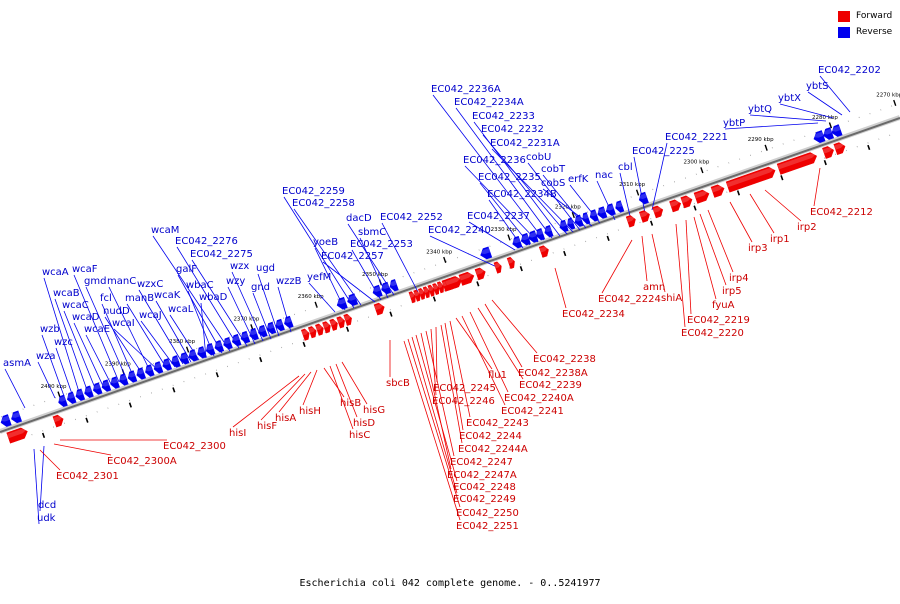 The image size is (900, 604). I want to click on forward-gene-label: hisA, so click(285, 418).